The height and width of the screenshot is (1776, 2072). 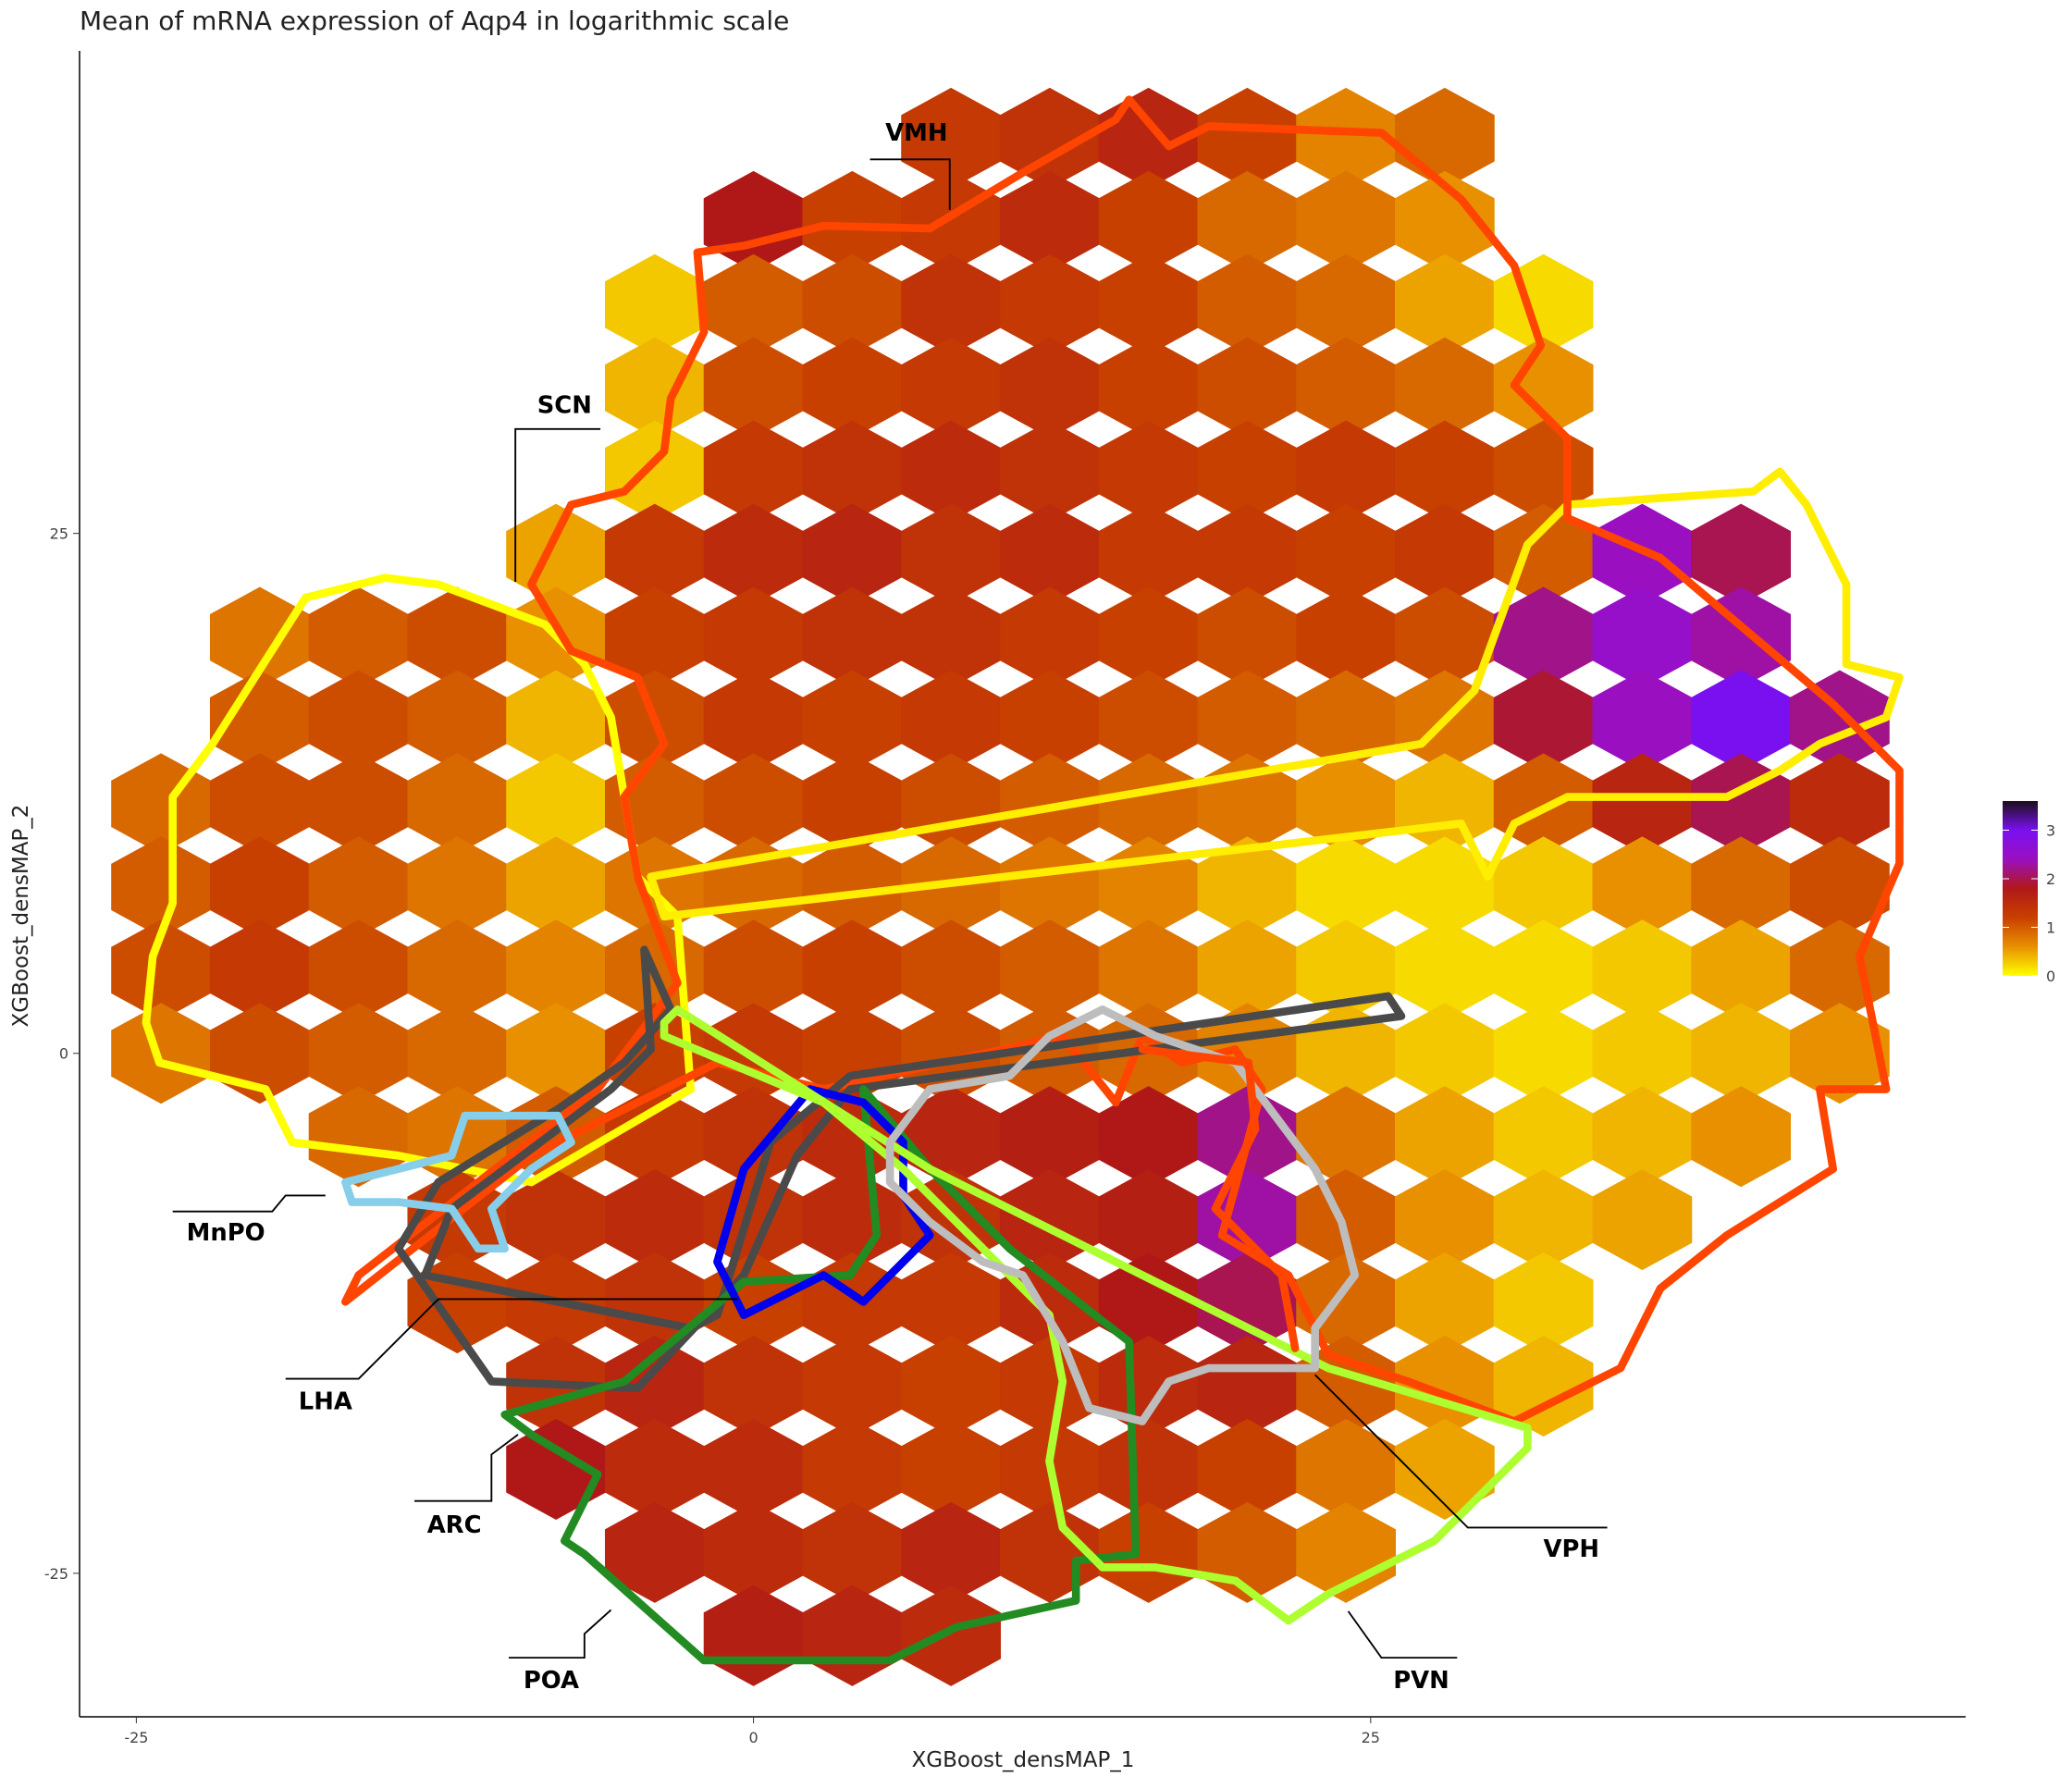 I want to click on colorbar-tick-label: 0, so click(x=2050, y=977).